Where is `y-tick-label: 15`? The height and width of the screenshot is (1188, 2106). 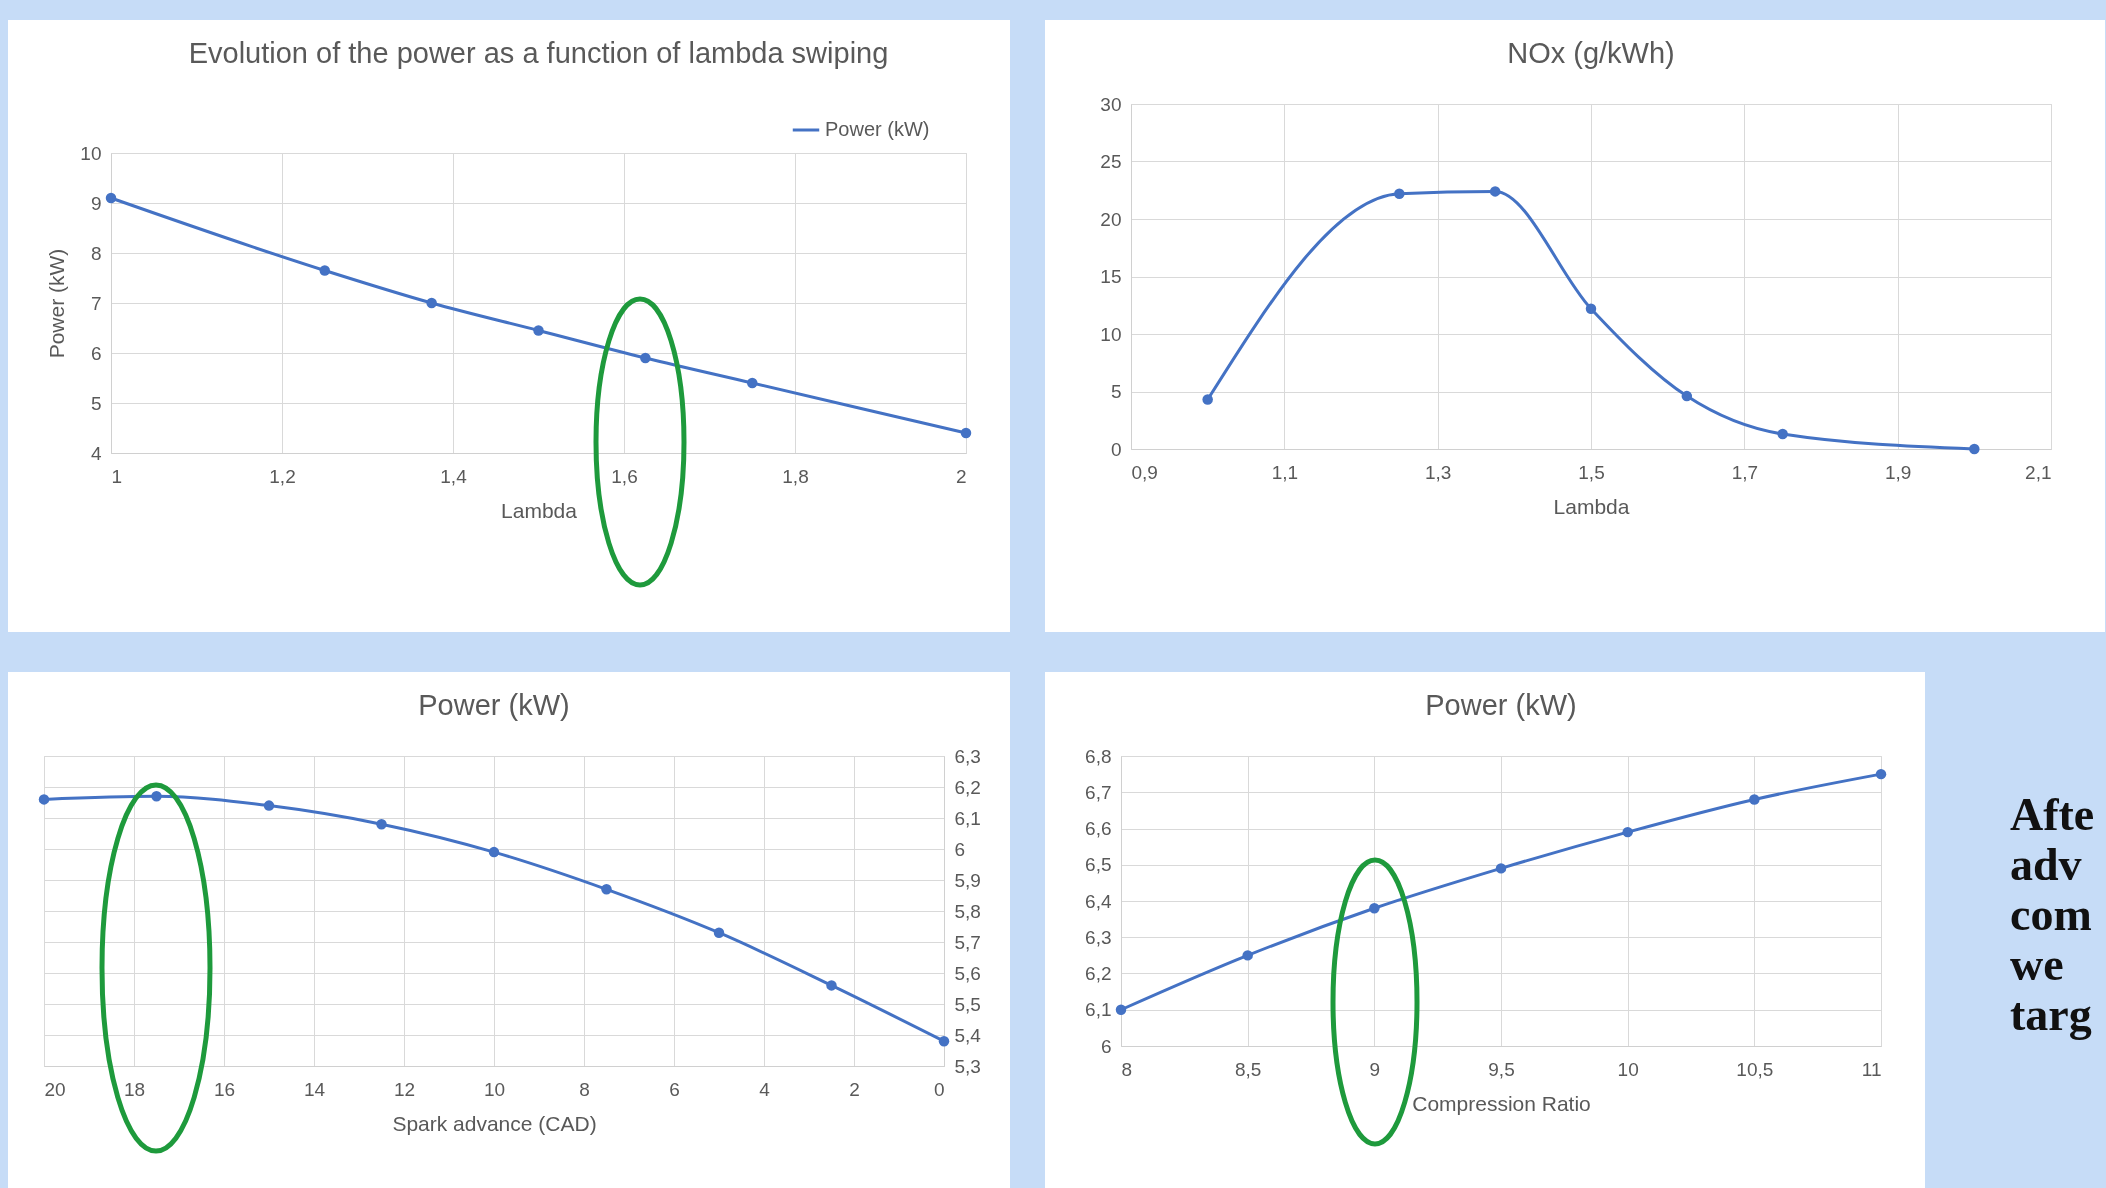 y-tick-label: 15 is located at coordinates (1110, 276).